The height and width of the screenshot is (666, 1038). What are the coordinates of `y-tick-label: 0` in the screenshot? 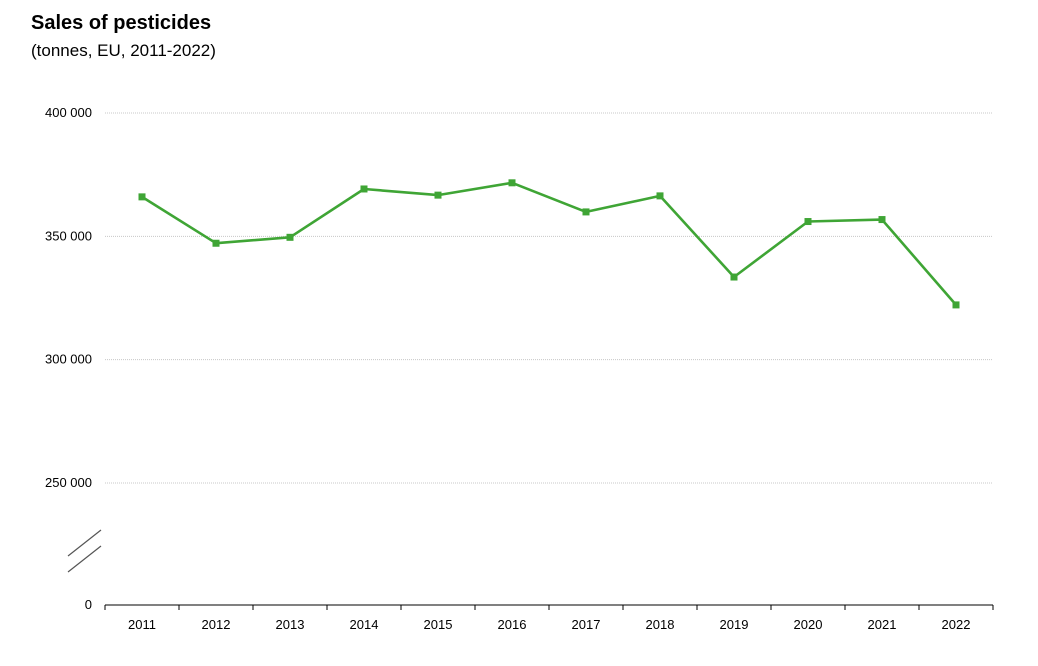 It's located at (88, 604).